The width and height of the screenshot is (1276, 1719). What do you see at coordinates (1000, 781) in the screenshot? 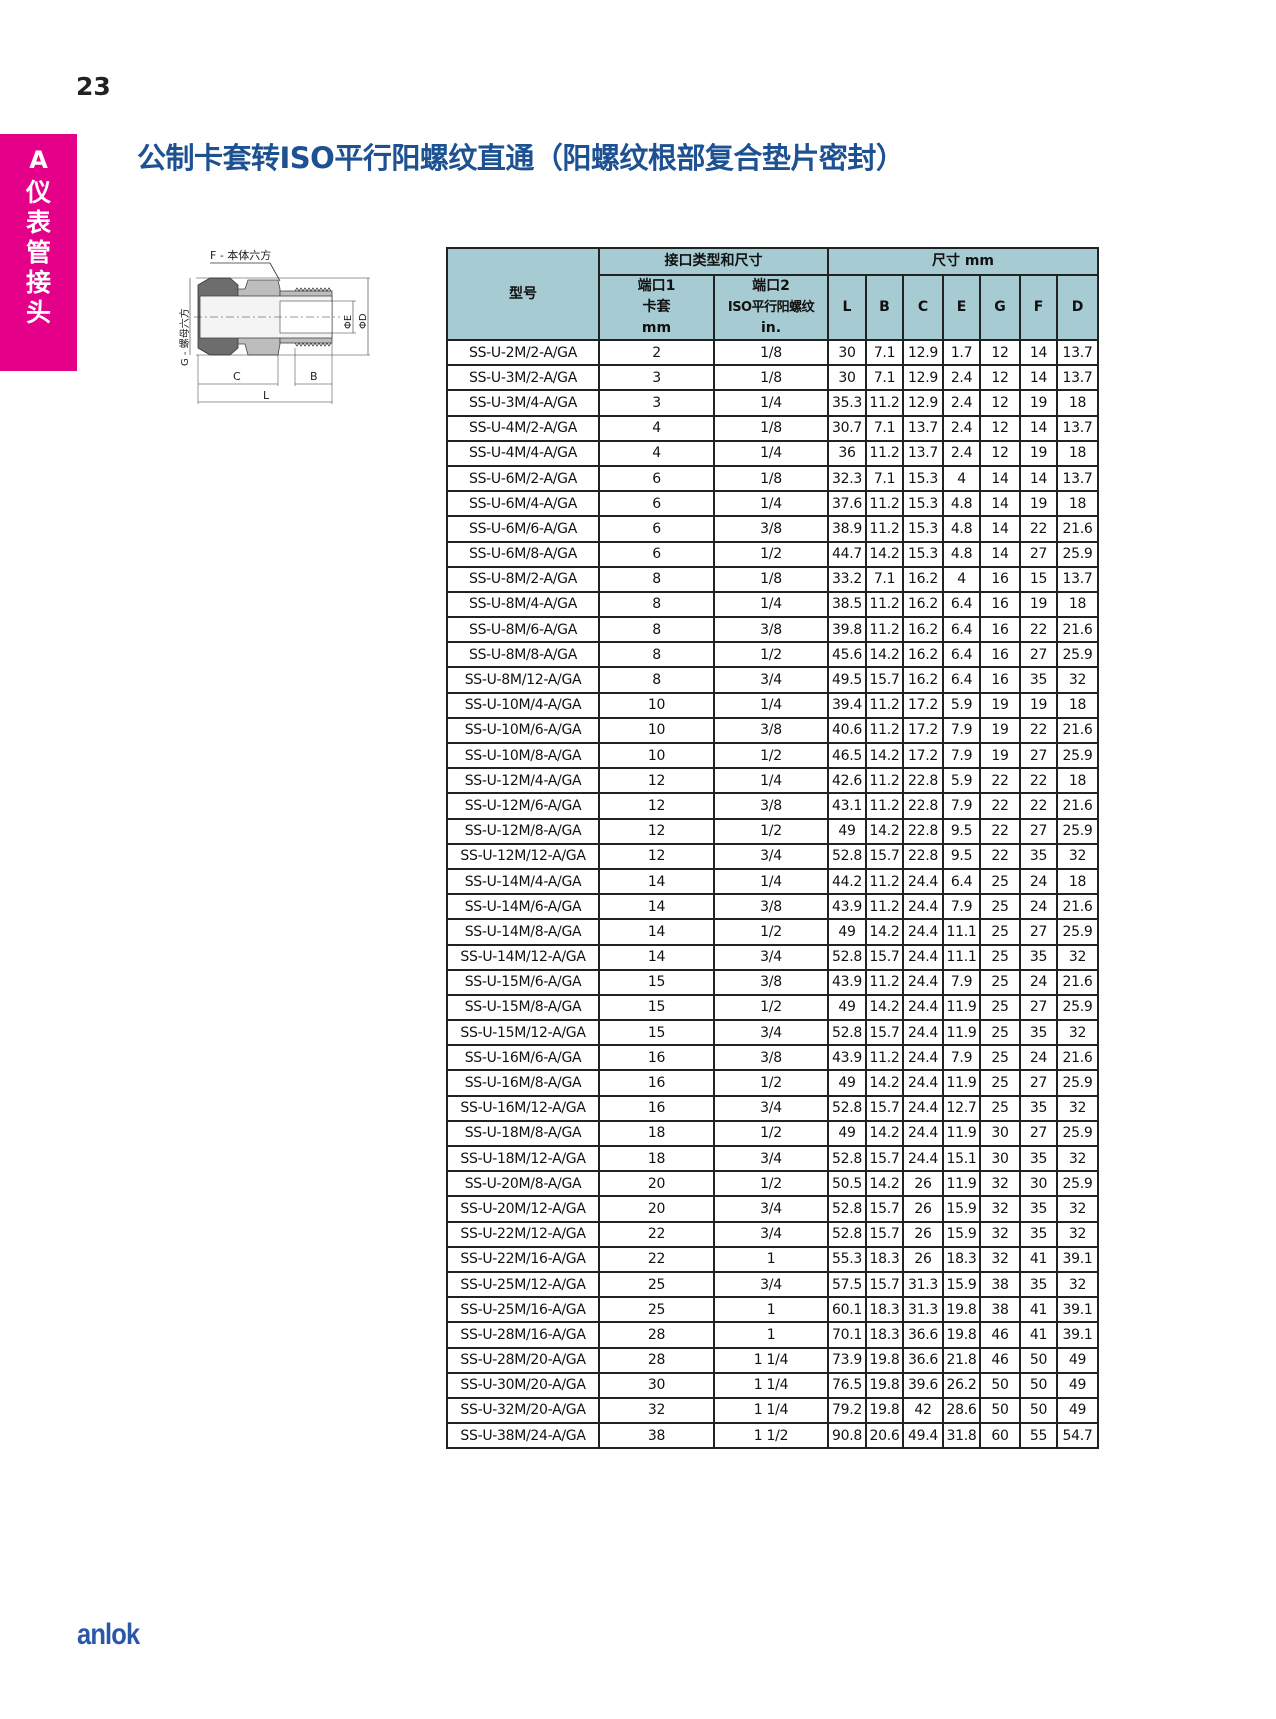
I see `cell-dim-g: 22` at bounding box center [1000, 781].